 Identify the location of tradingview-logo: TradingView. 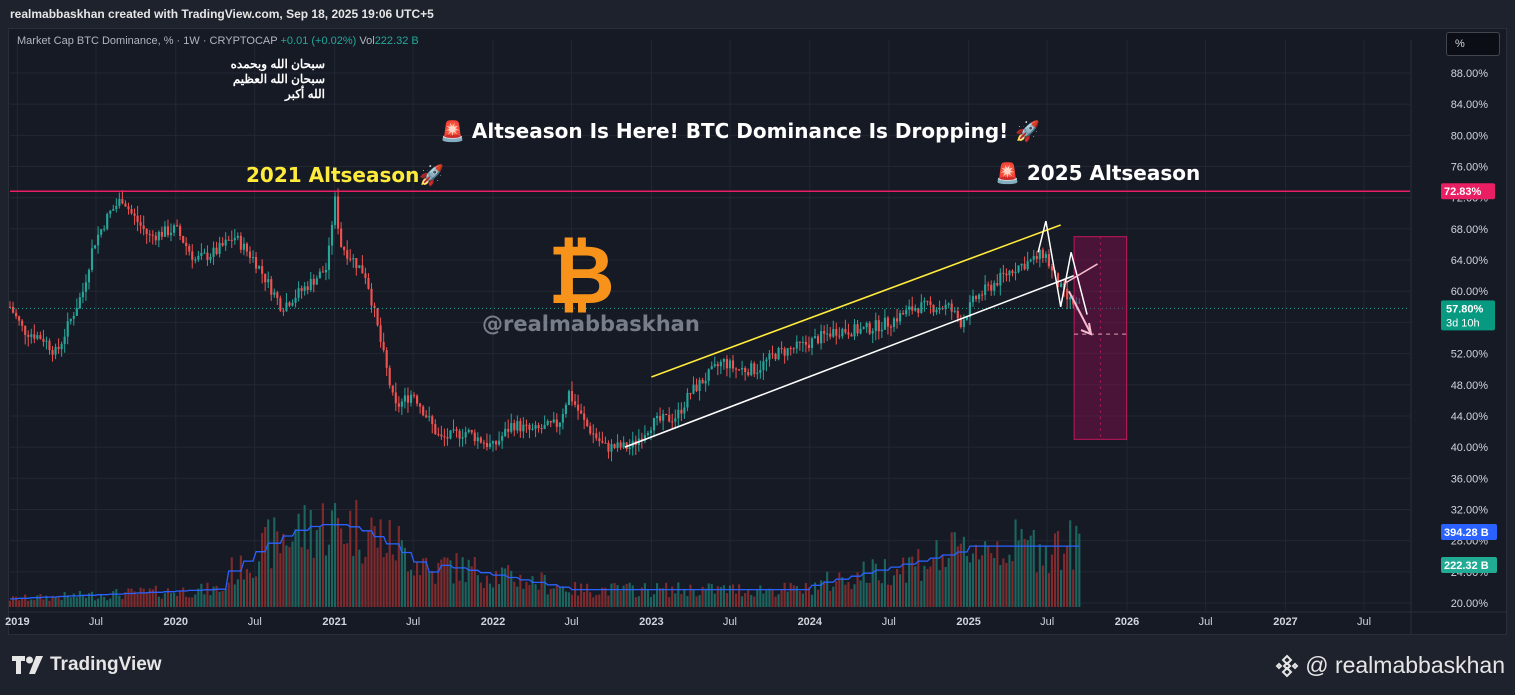
(87, 665).